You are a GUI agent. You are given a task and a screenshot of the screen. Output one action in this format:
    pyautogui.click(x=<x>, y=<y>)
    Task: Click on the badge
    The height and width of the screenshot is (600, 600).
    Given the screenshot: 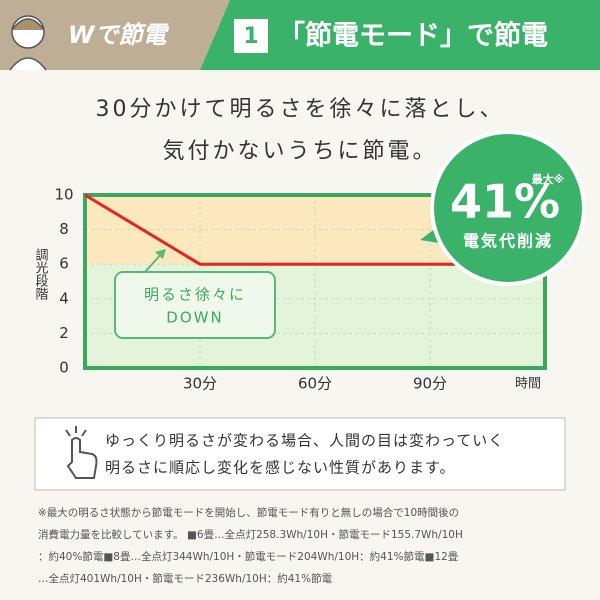 What is the action you would take?
    pyautogui.click(x=508, y=208)
    